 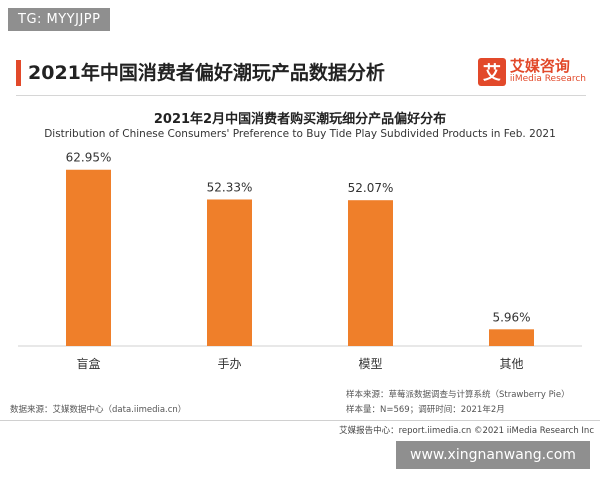 What do you see at coordinates (59, 19) in the screenshot?
I see `tag-label: TG: MYYJJPP` at bounding box center [59, 19].